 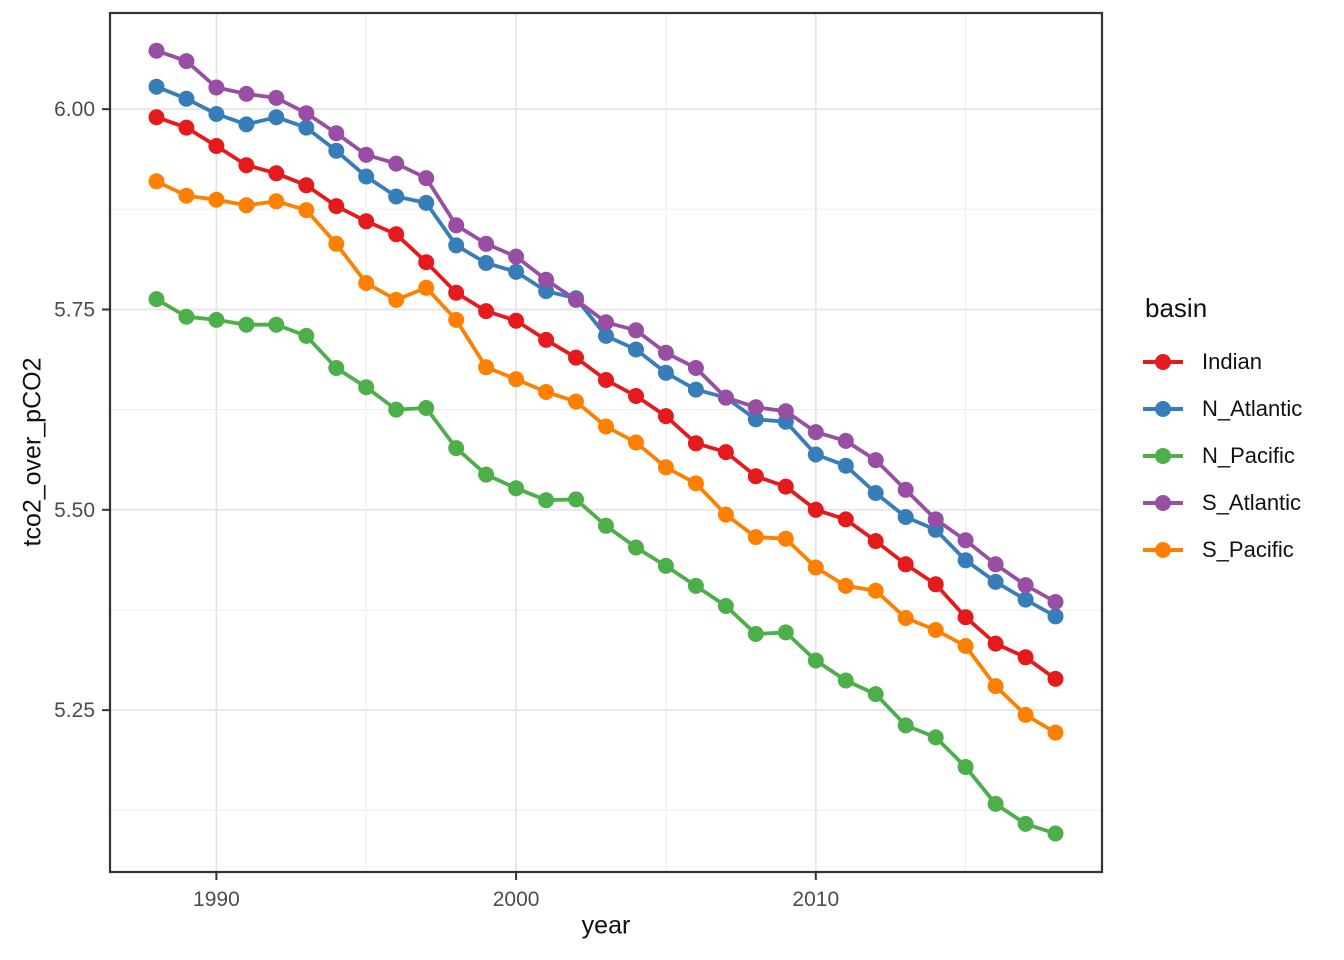 What do you see at coordinates (1252, 502) in the screenshot?
I see `legend-item-label: S_Atlantic` at bounding box center [1252, 502].